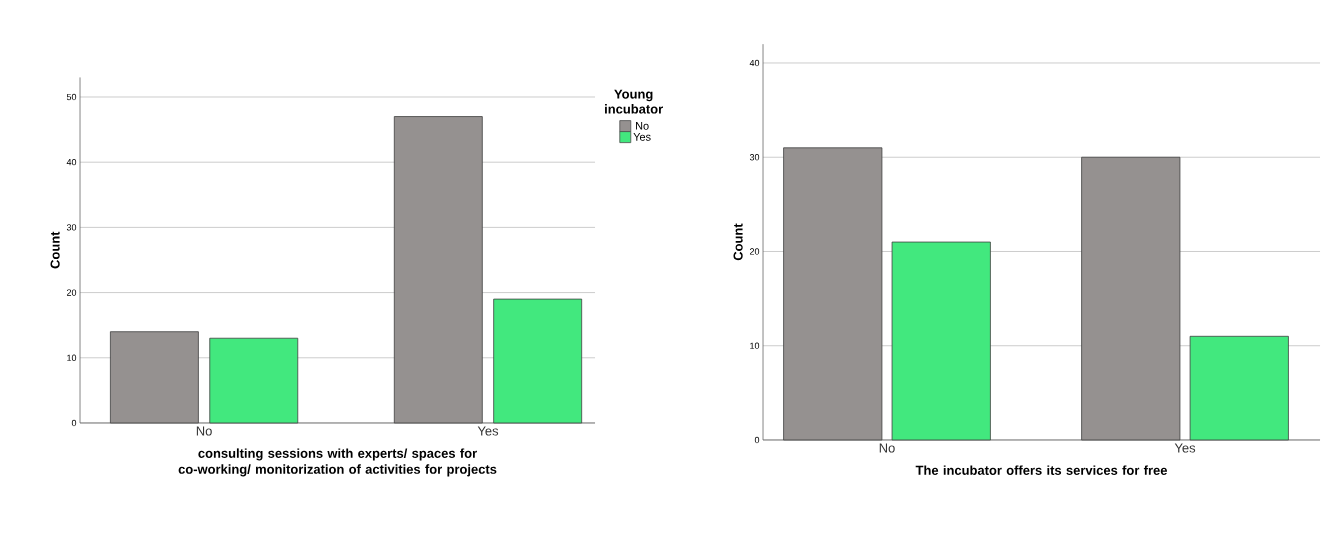  Describe the element at coordinates (642, 137) in the screenshot. I see `legend-label: Yes` at that location.